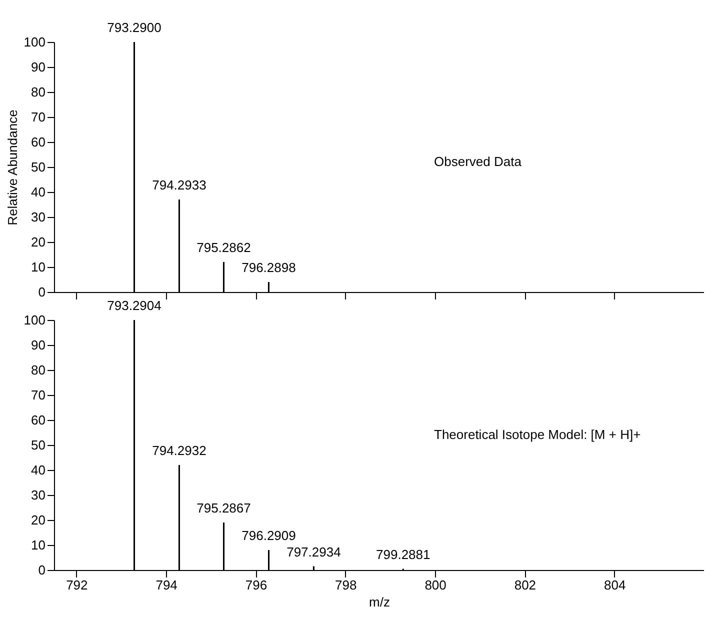 This screenshot has height=622, width=728. What do you see at coordinates (525, 585) in the screenshot?
I see `x-tick-label: 802` at bounding box center [525, 585].